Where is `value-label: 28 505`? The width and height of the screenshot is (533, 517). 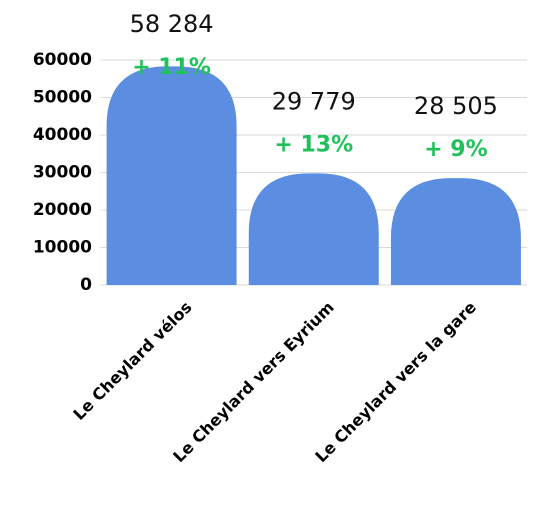 value-label: 28 505 is located at coordinates (456, 106).